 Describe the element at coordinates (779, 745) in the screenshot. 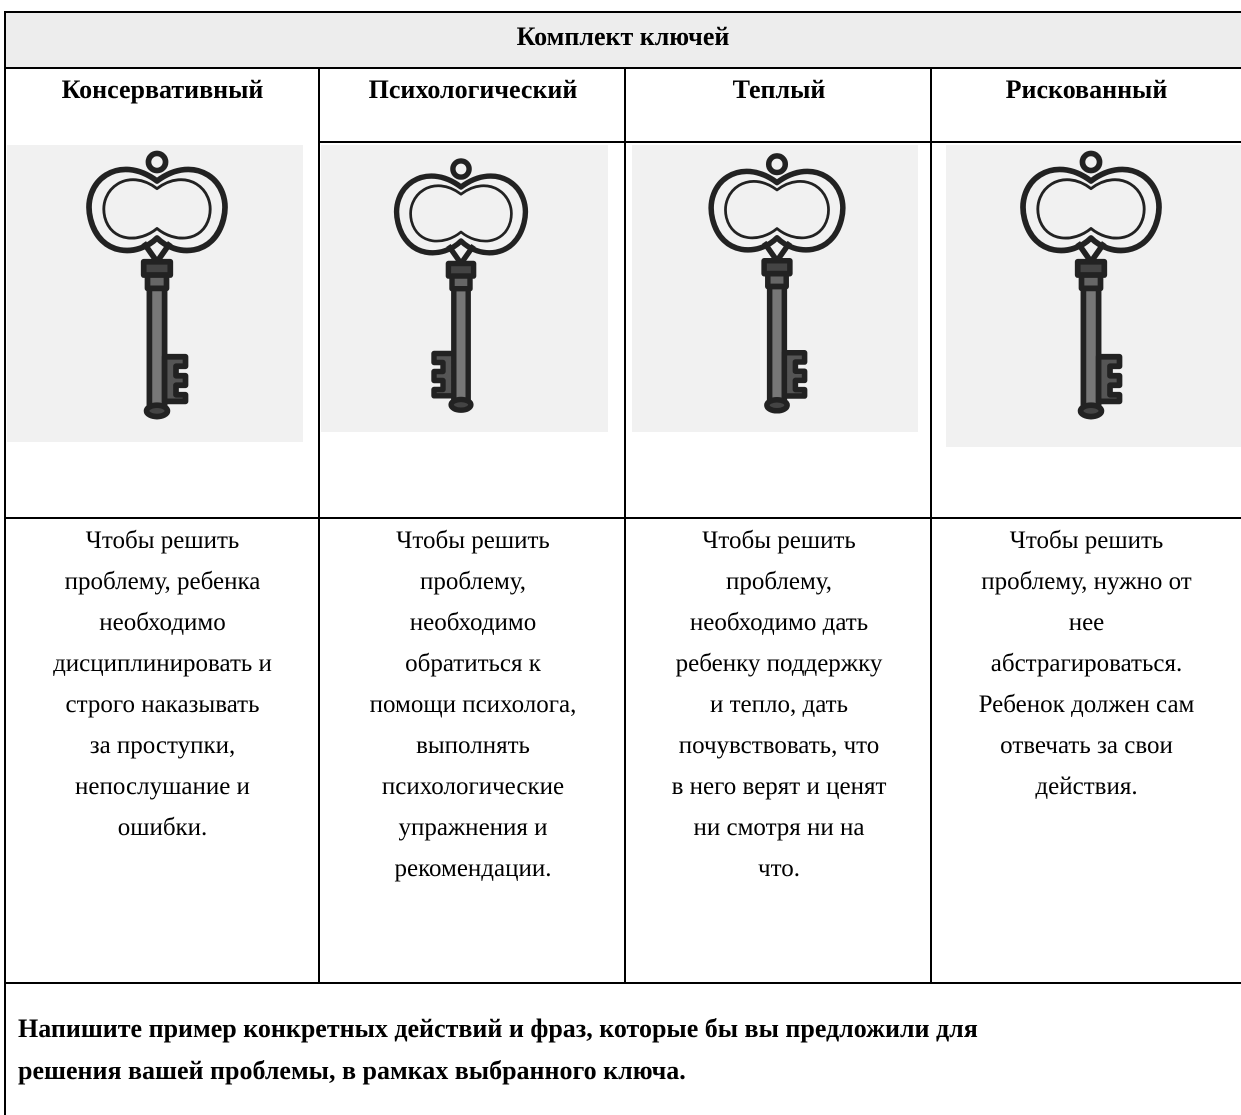

I see `text-line: почувствовать, что` at that location.